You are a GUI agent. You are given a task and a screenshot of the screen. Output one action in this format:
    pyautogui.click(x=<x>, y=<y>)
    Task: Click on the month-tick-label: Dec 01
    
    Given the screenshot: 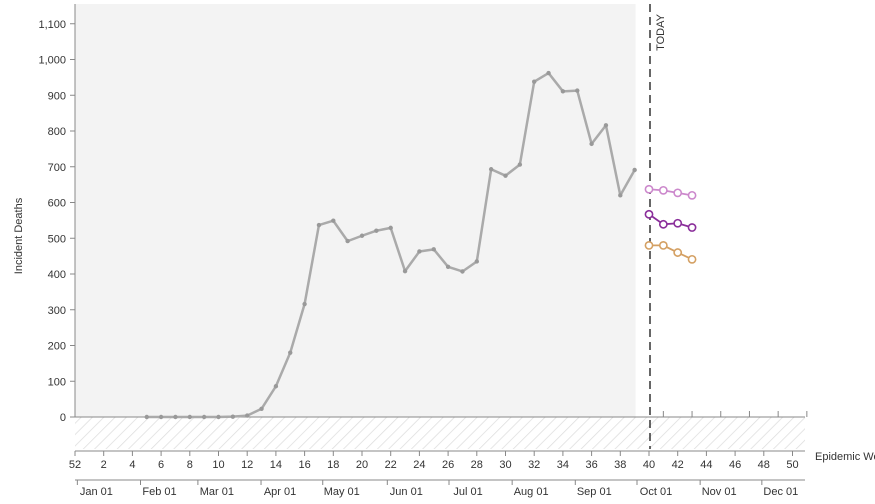 What is the action you would take?
    pyautogui.click(x=780, y=492)
    